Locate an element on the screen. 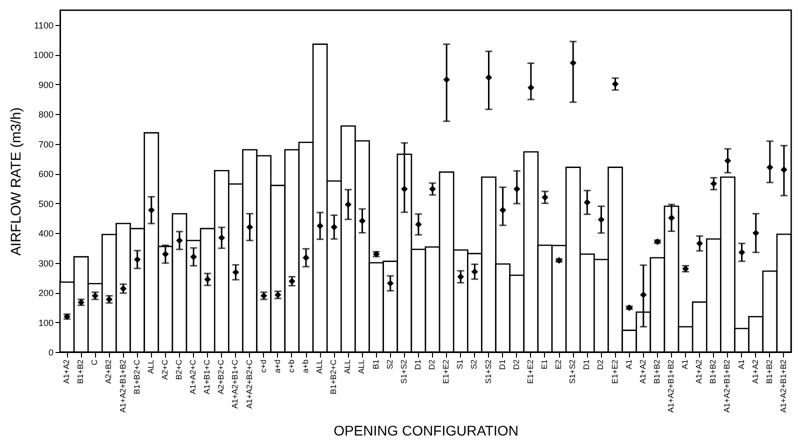 The width and height of the screenshot is (798, 447). y-tick-label: 1000 is located at coordinates (43, 55).